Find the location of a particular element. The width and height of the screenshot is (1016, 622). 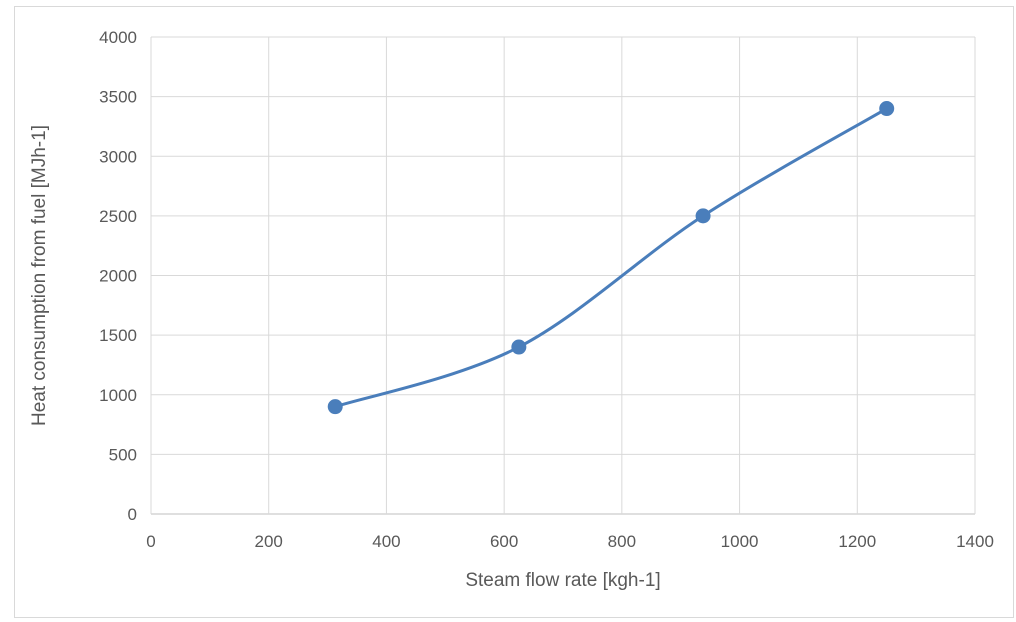

y-axis-title: Heat consumption from fuel [MJh-1] is located at coordinates (39, 275).